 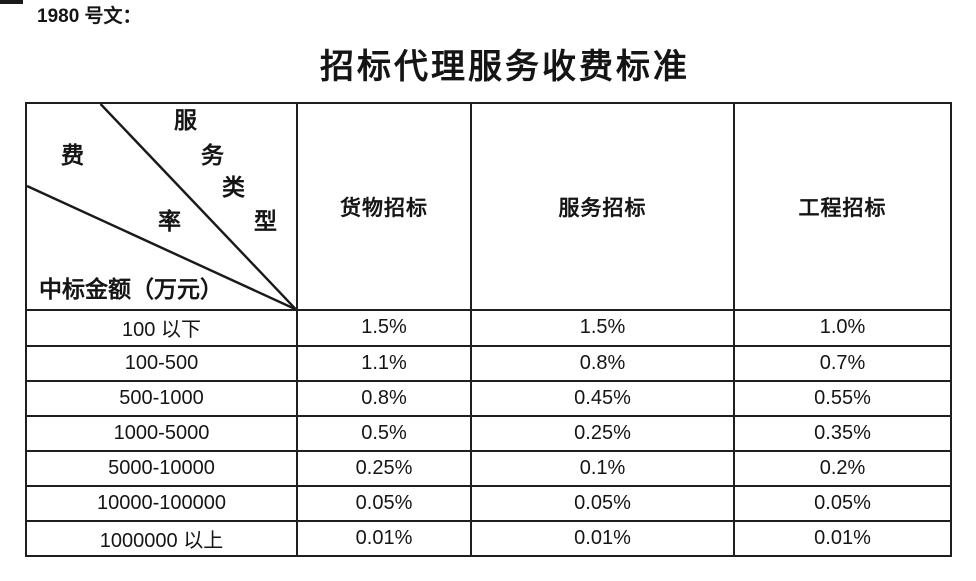 What do you see at coordinates (265, 221) in the screenshot?
I see `corner-service-type-char-4: 型` at bounding box center [265, 221].